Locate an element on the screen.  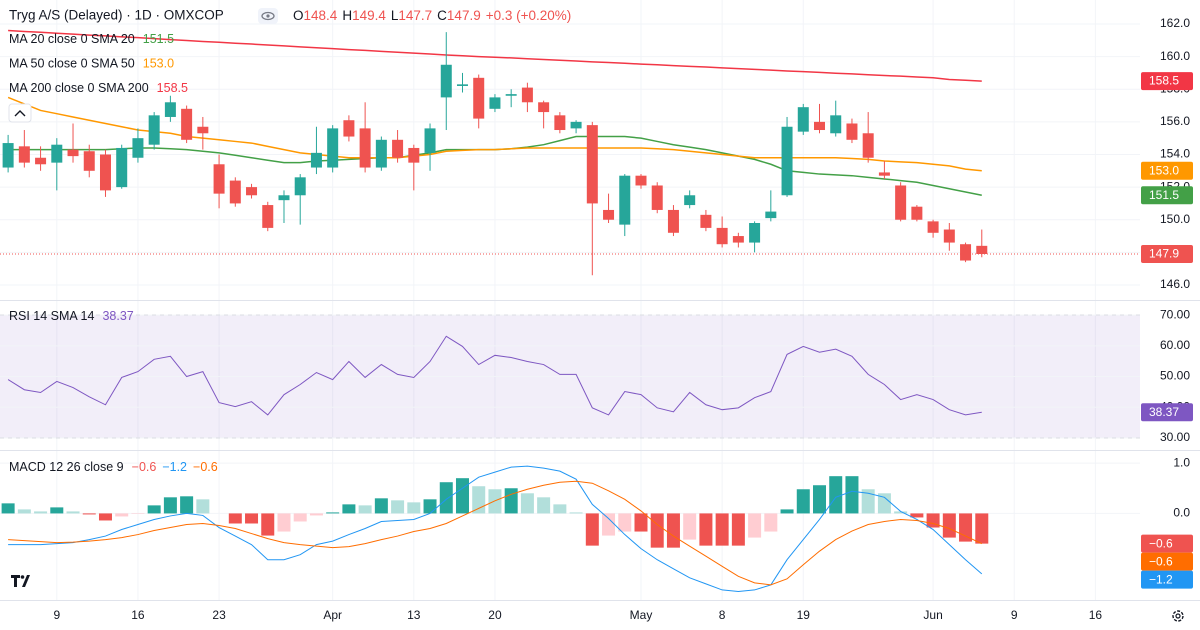
legend-entry: MA 50 close 0 SMA 50 153.0 is located at coordinates (91, 64).